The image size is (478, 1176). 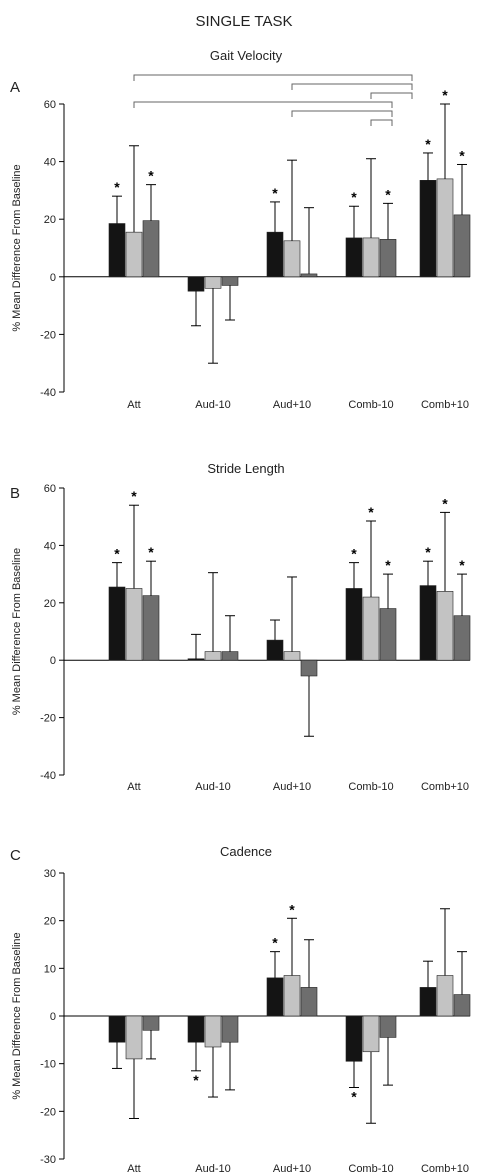 What do you see at coordinates (50, 105) in the screenshot?
I see `y-tick-label: 60` at bounding box center [50, 105].